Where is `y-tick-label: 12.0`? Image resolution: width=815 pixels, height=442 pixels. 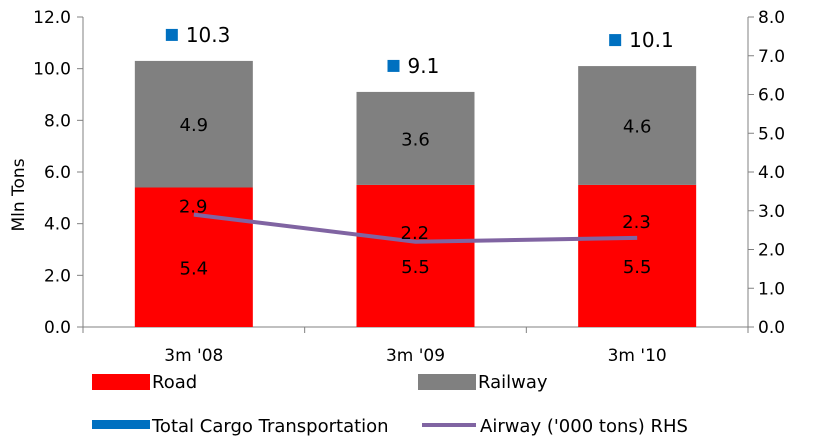 y-tick-label: 12.0 is located at coordinates (52, 18).